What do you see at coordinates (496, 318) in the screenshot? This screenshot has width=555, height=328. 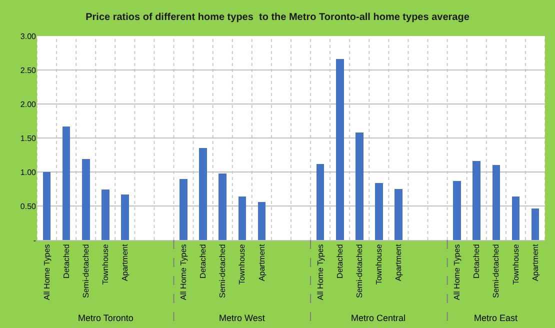 I see `text: Metro East` at bounding box center [496, 318].